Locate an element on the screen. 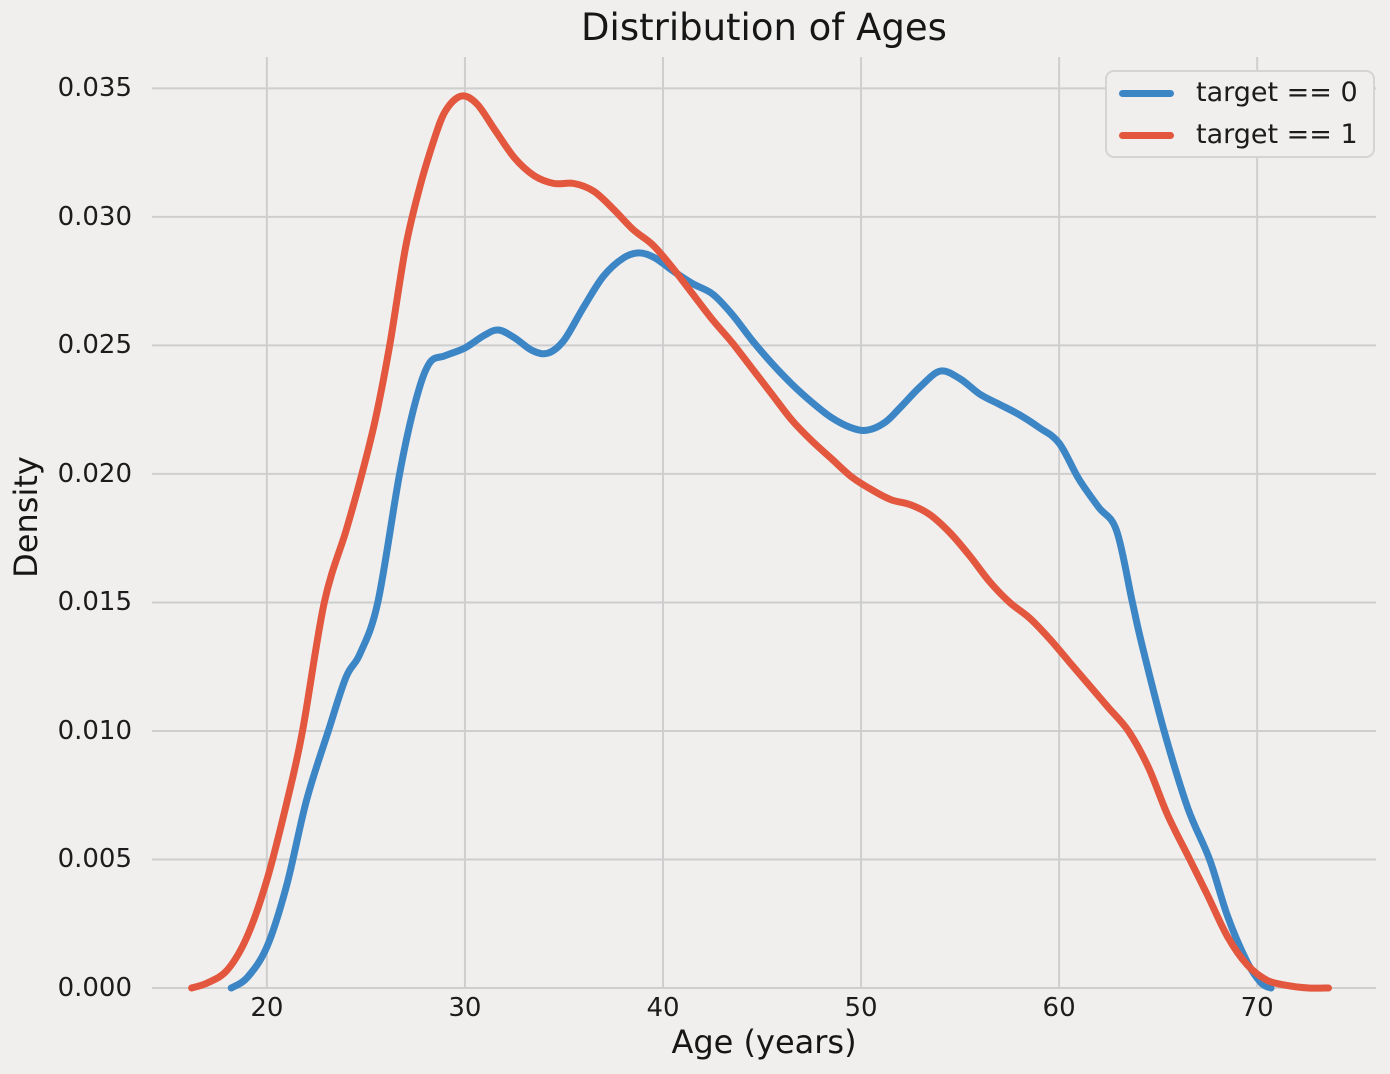  legend-label: target == 1 is located at coordinates (1277, 134).